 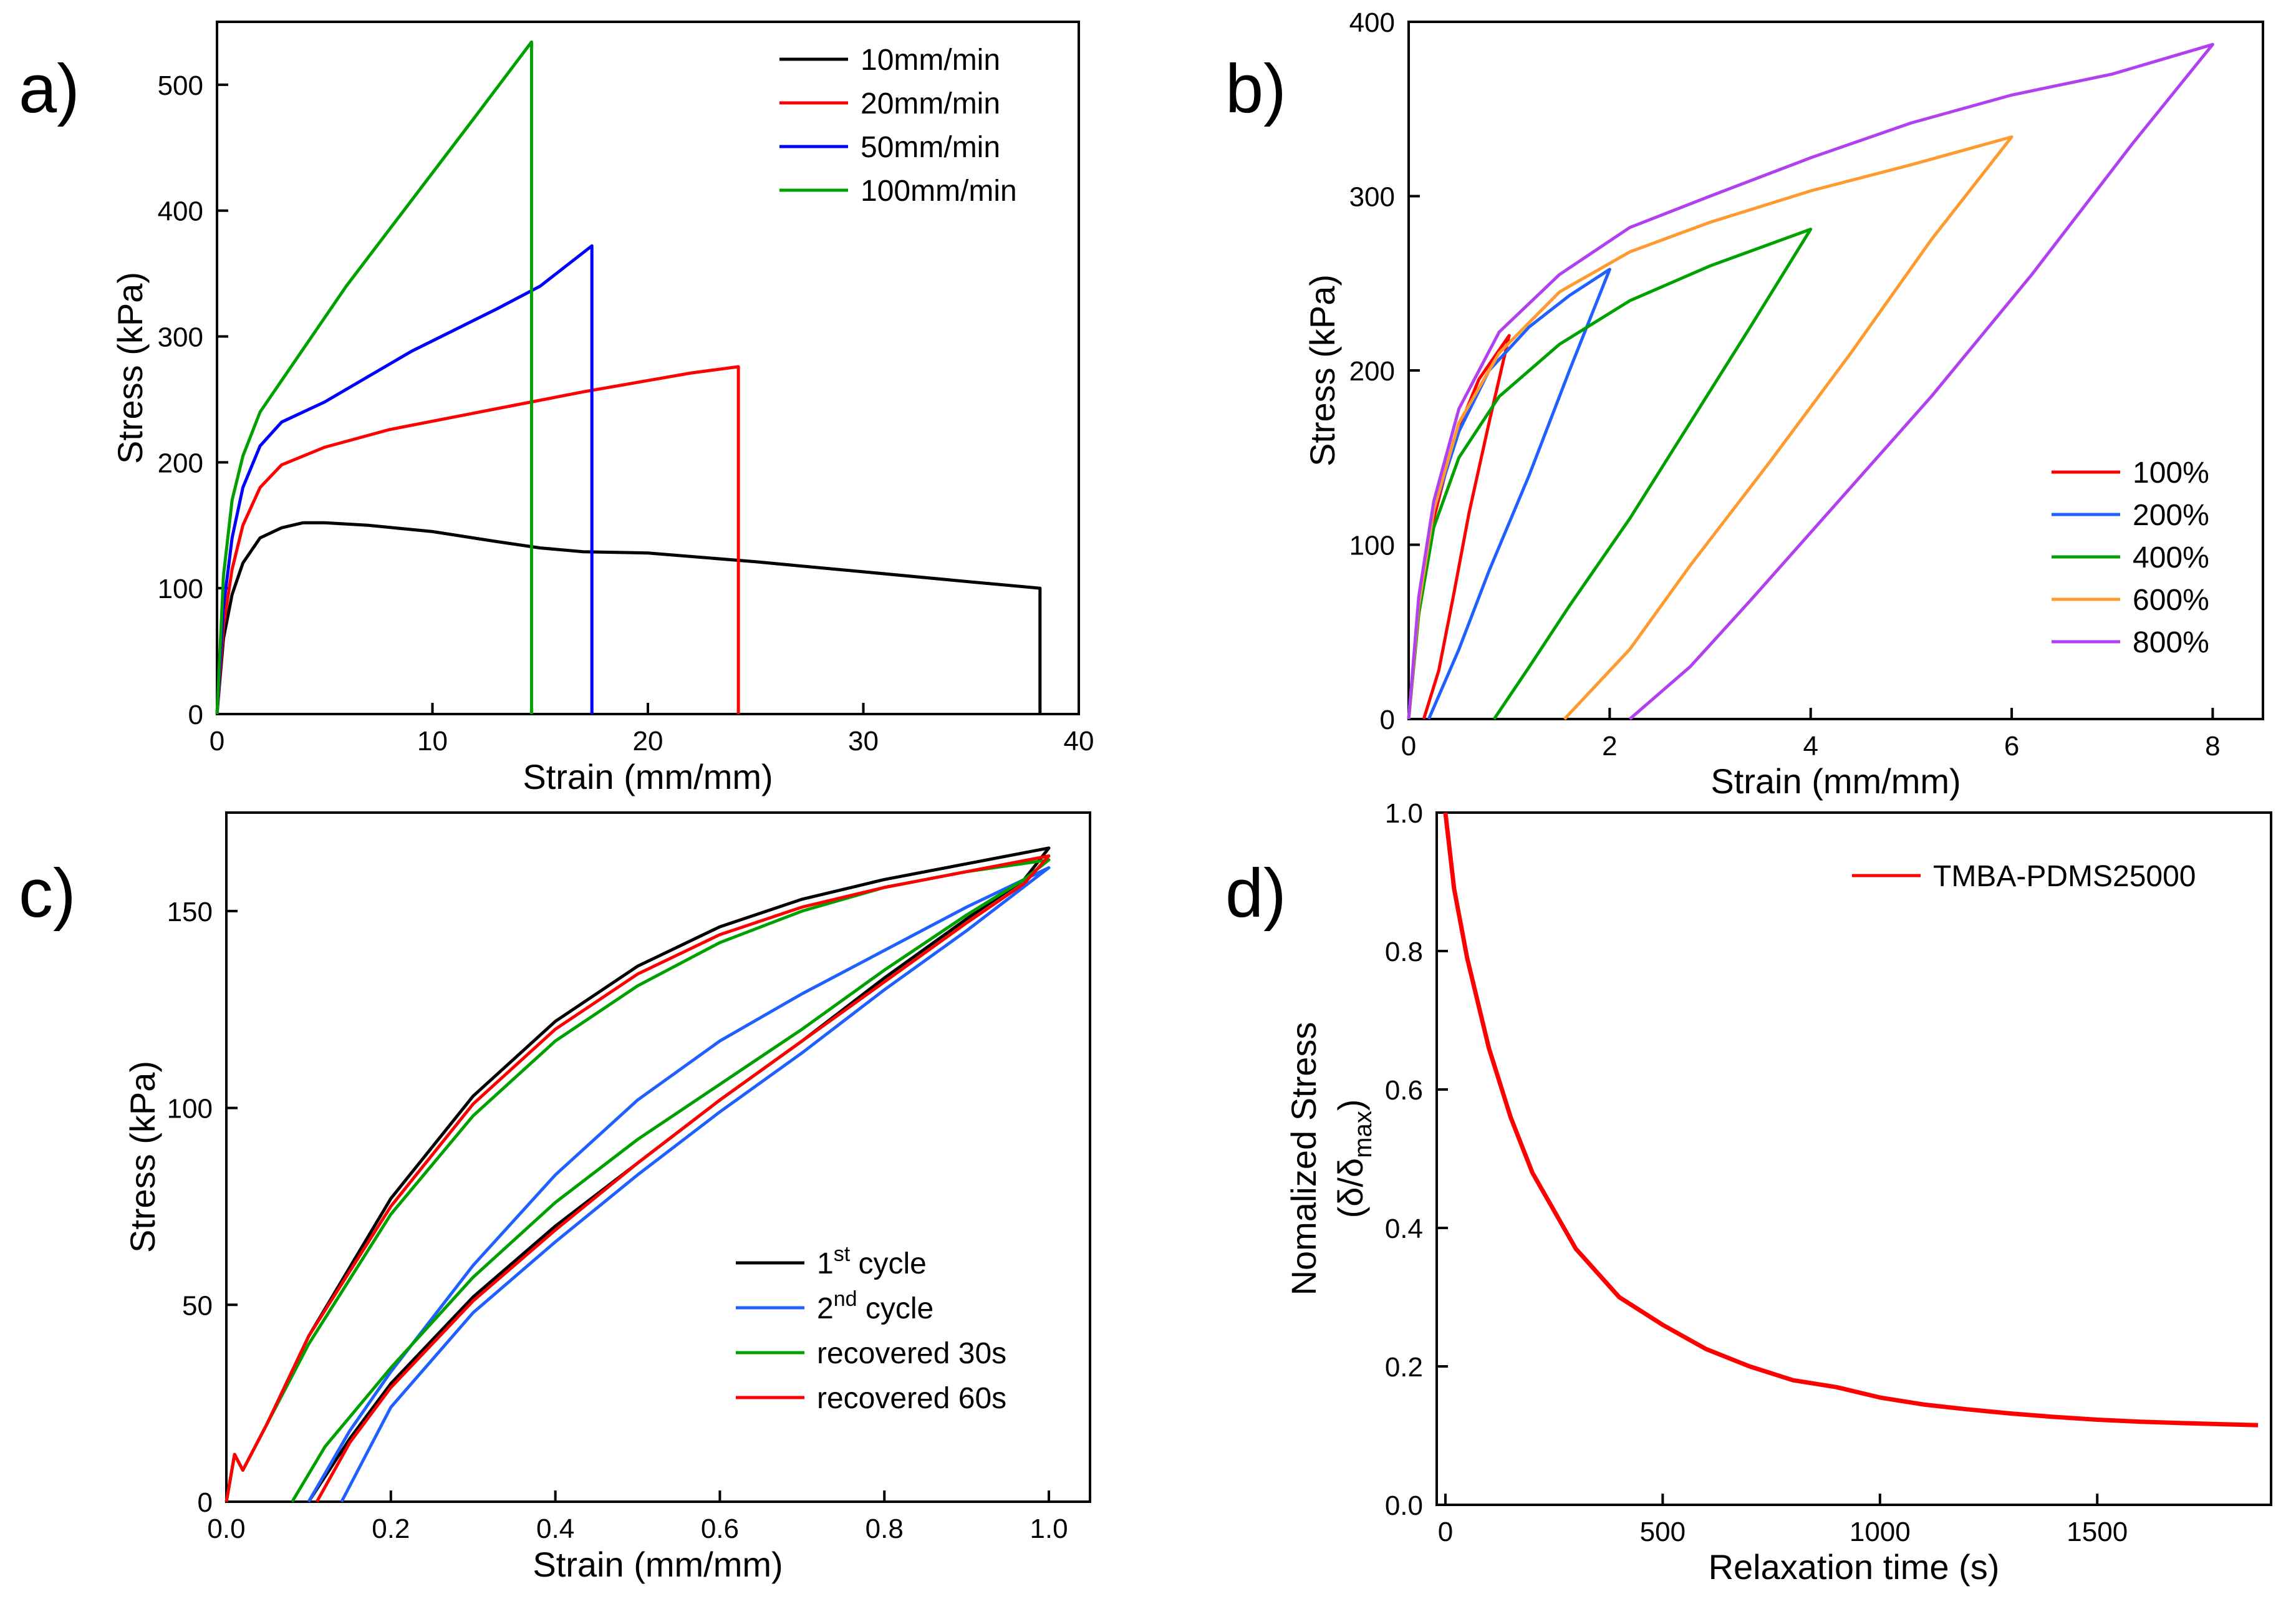 I want to click on series-line-100mm-min, so click(x=374, y=377).